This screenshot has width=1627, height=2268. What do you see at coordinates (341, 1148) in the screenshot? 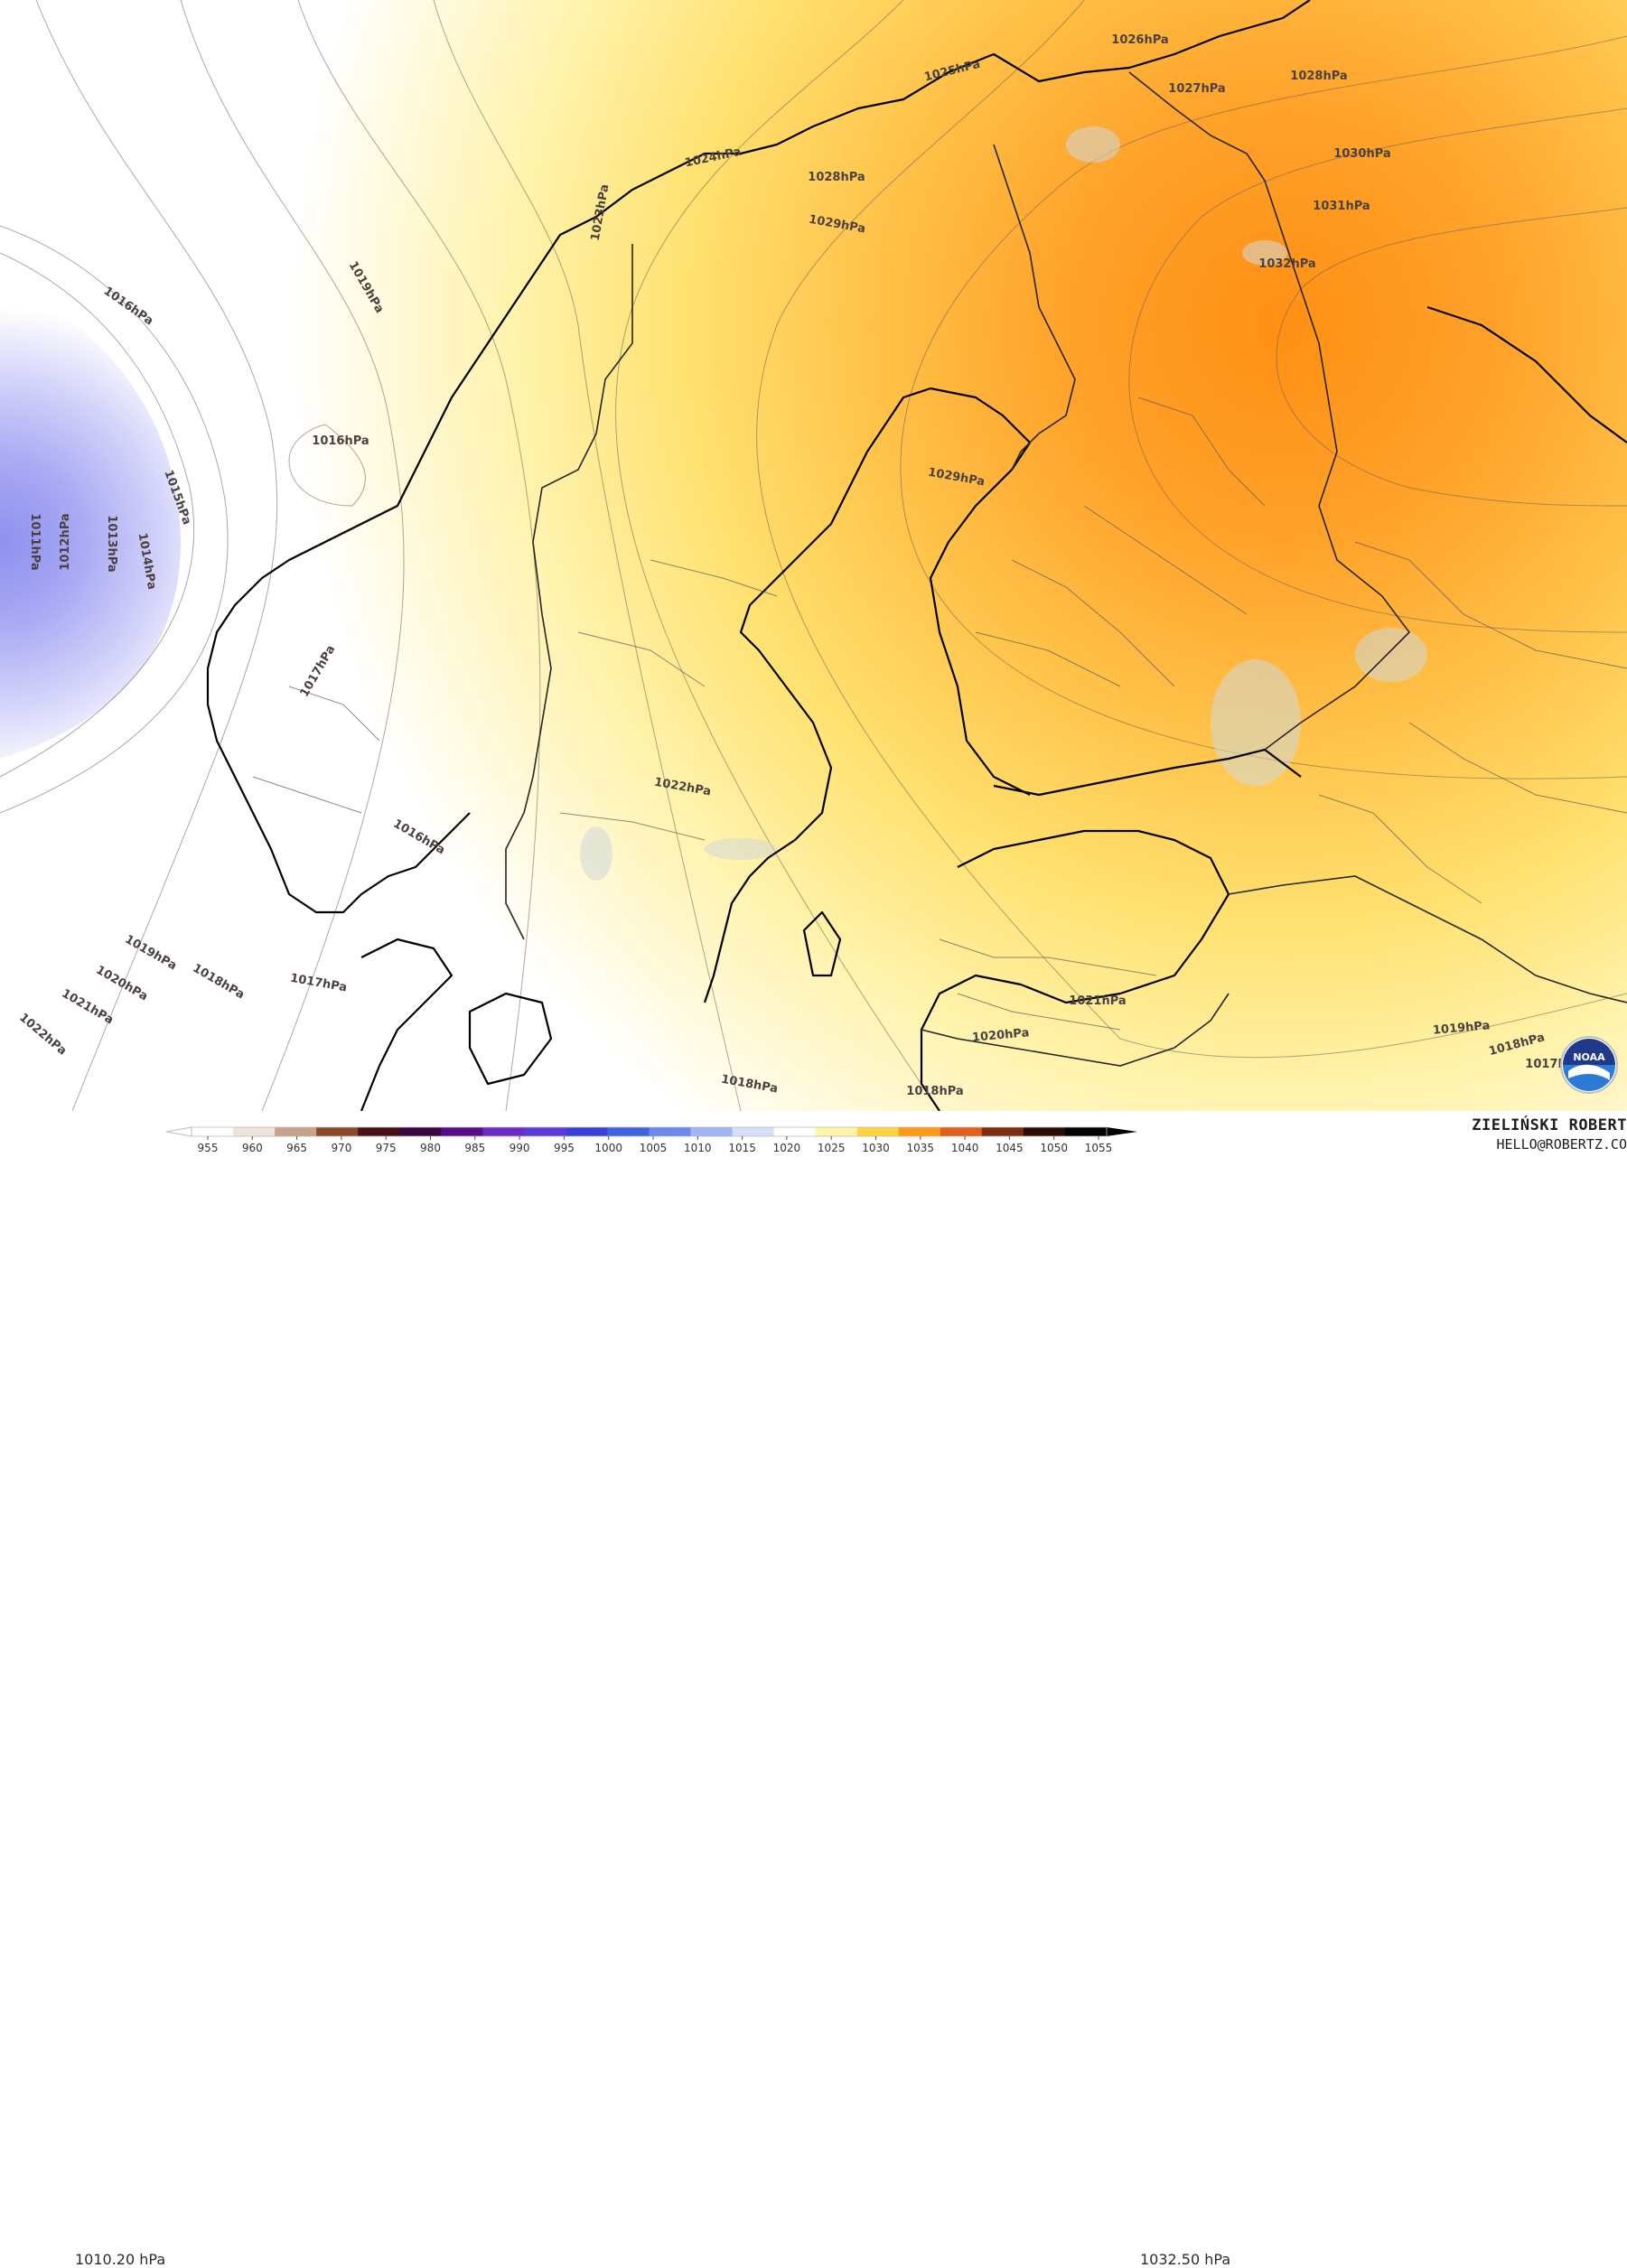
I see `colorbar-tick-label: 970` at bounding box center [341, 1148].